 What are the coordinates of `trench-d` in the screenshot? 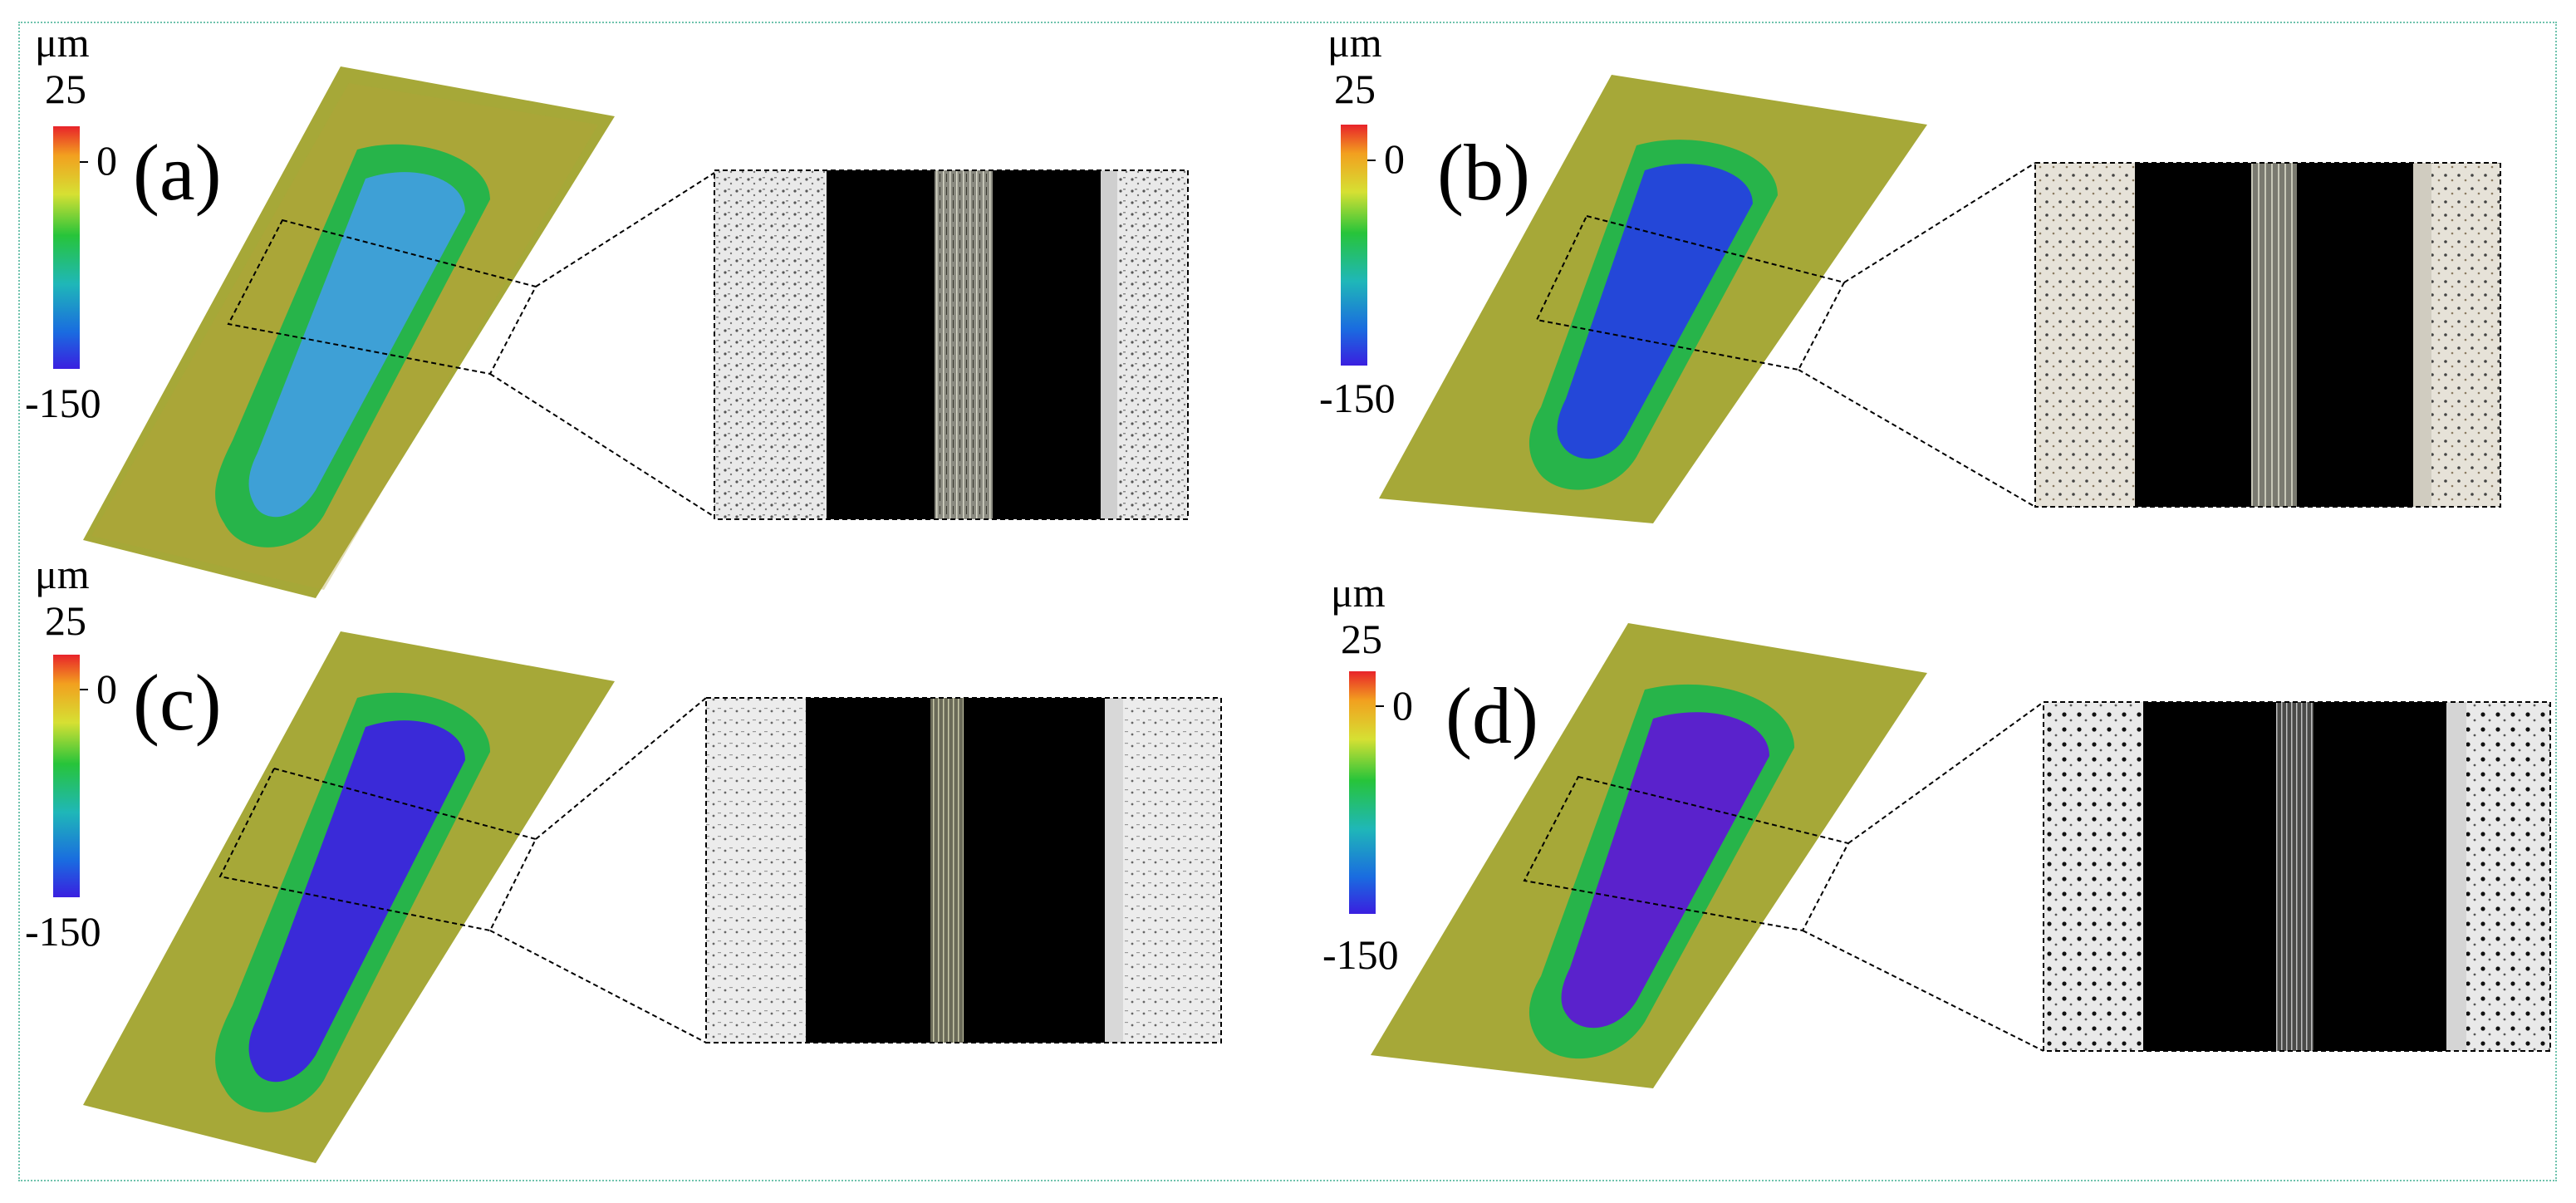 It's located at (1665, 870).